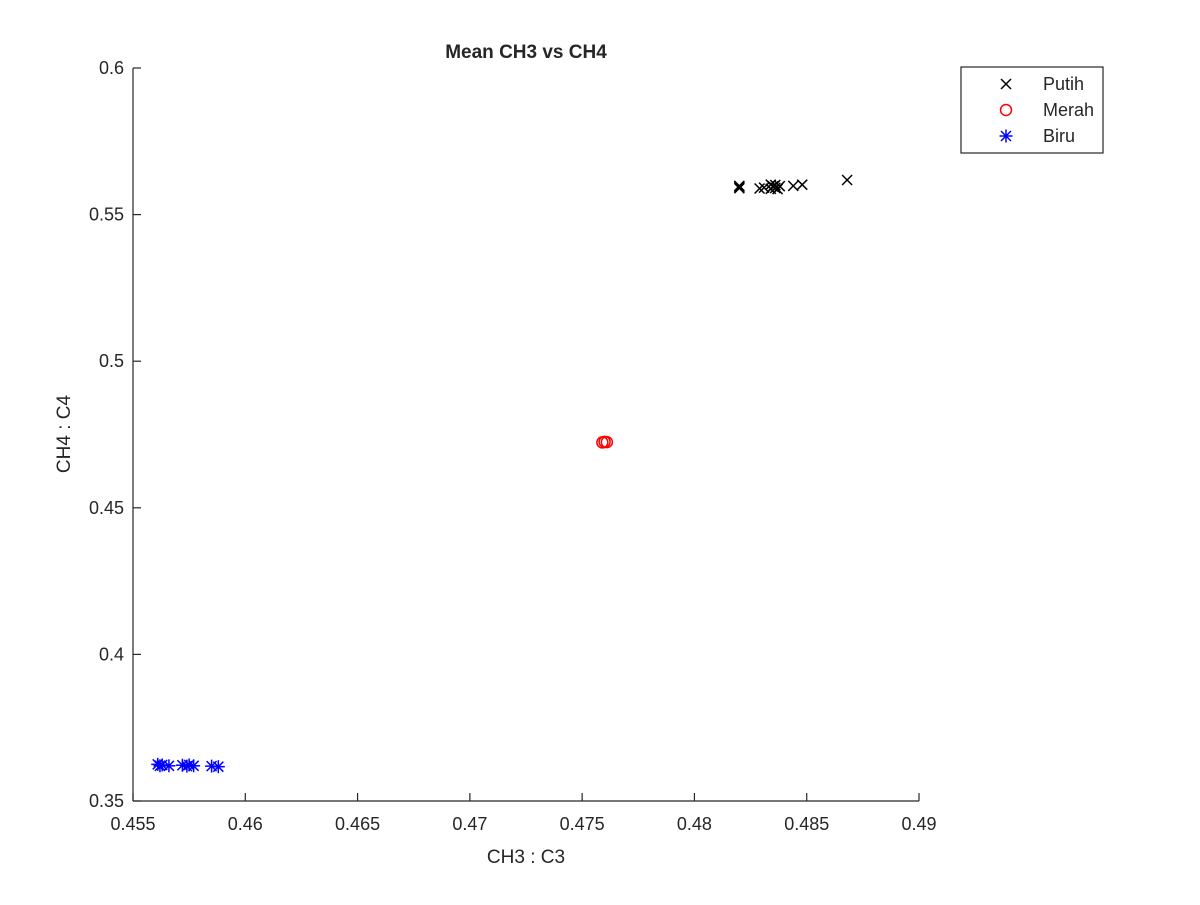 This screenshot has width=1200, height=905. Describe the element at coordinates (918, 824) in the screenshot. I see `x-tick-label: 0.49` at that location.